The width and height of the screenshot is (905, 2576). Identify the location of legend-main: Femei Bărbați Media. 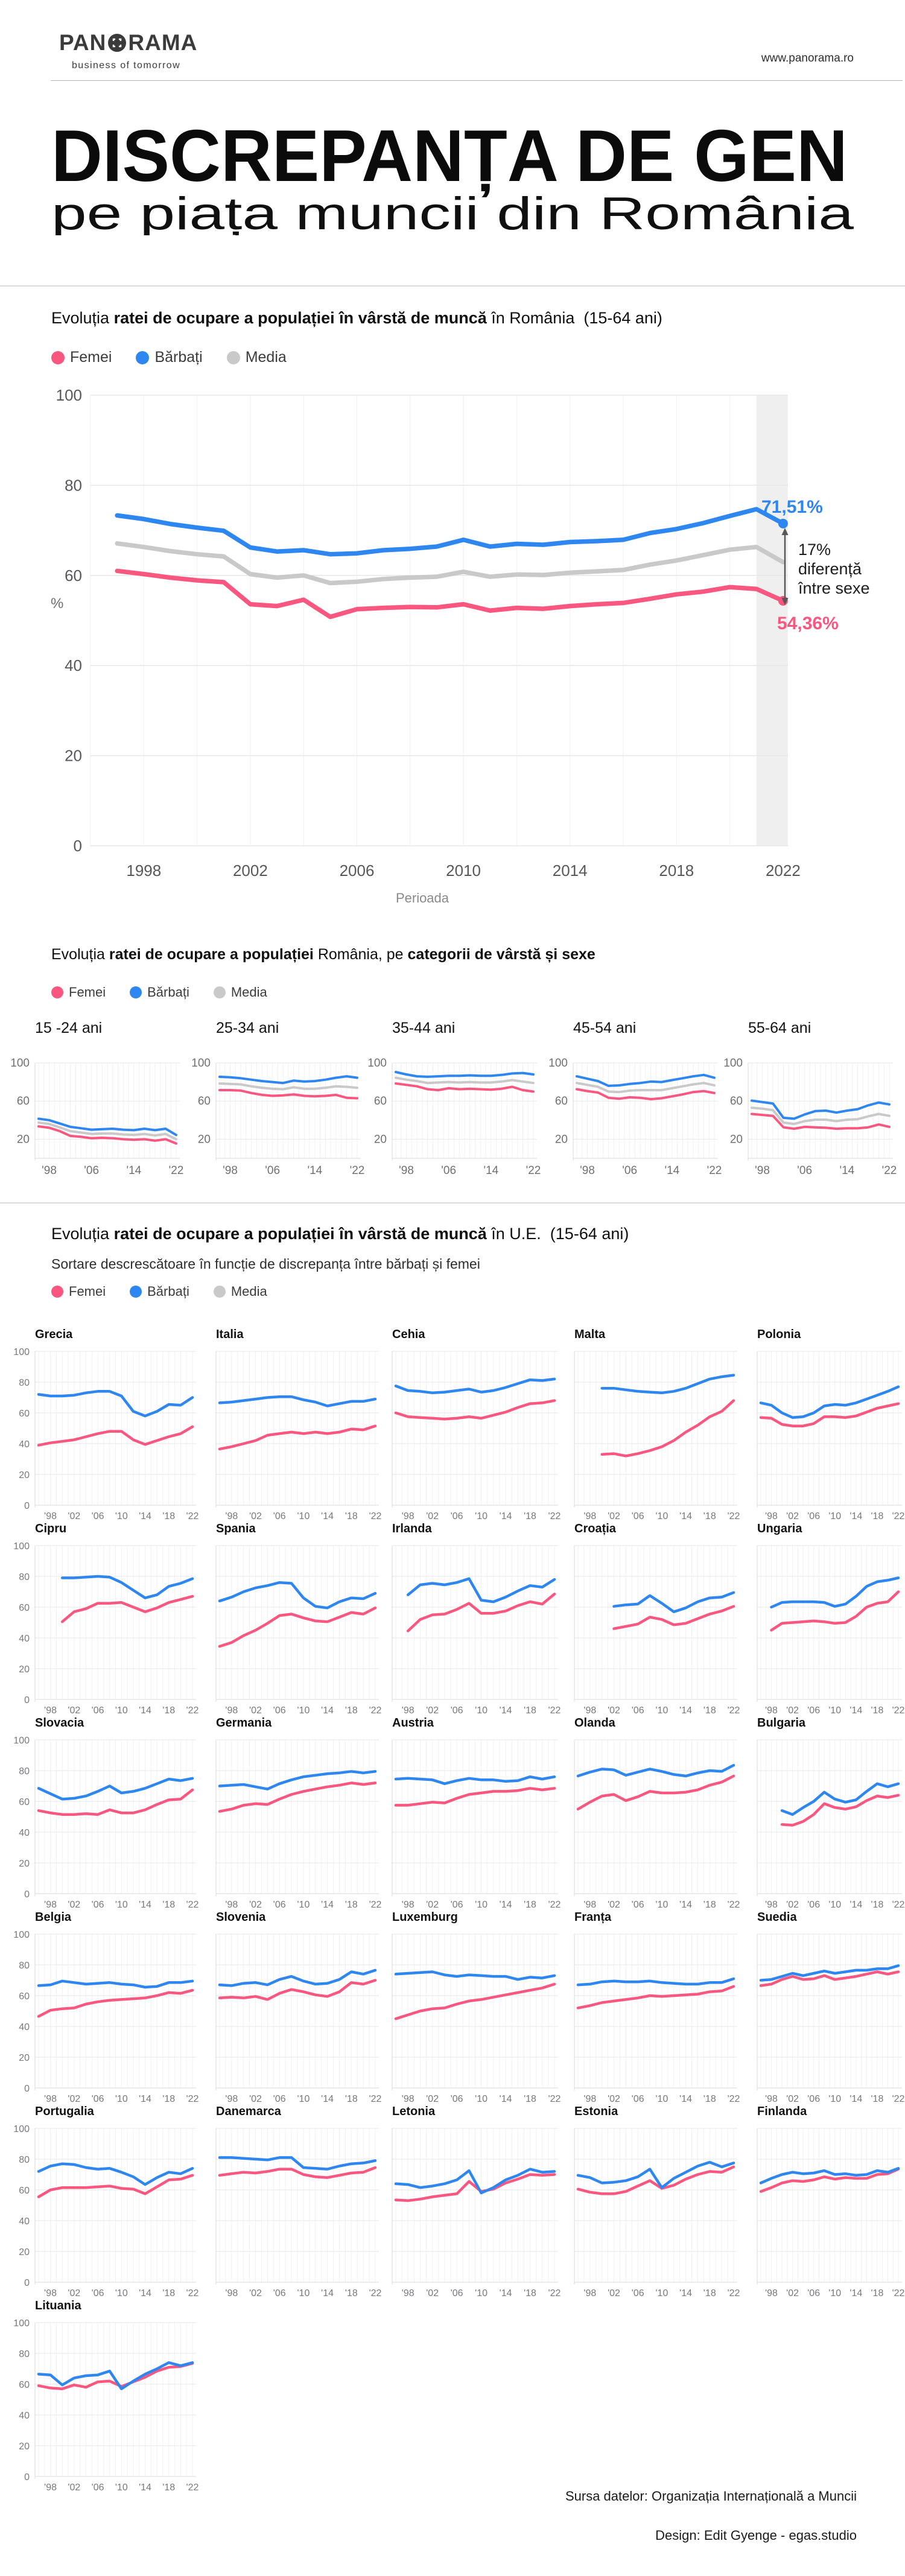
(169, 357).